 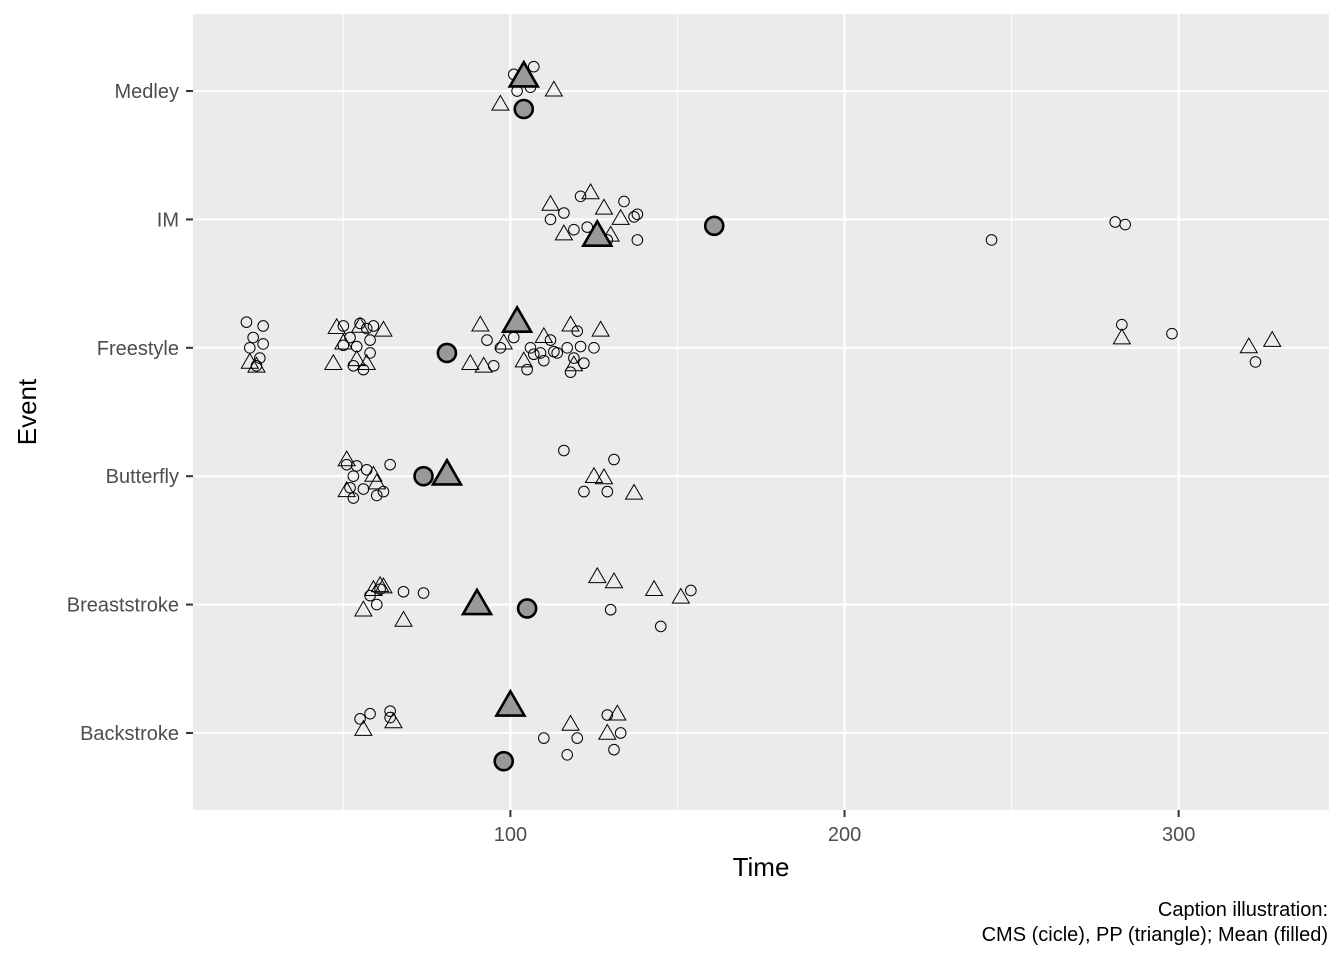 I want to click on caption-line-1: Caption illustration:, so click(x=1243, y=910).